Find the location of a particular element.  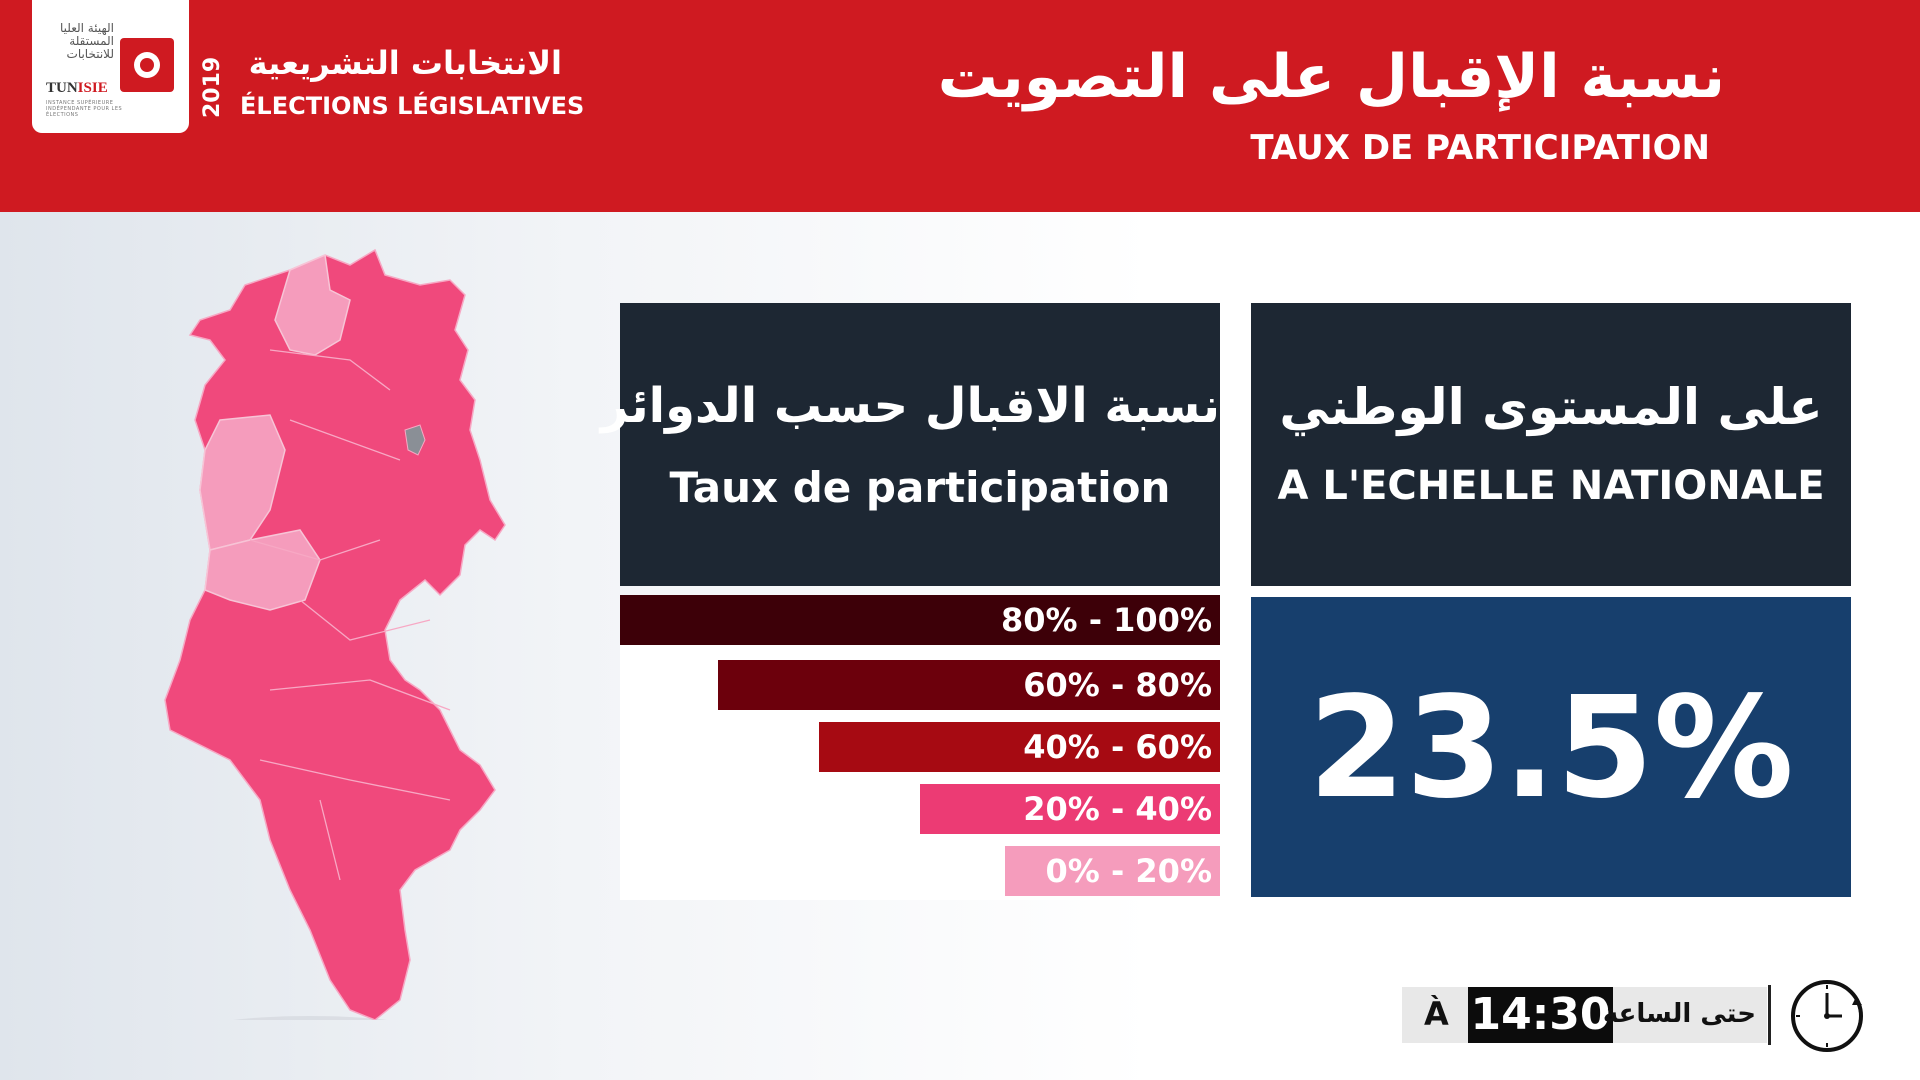

page-title-ar: نسبة الإقبال على التصويت is located at coordinates (1331, 77).